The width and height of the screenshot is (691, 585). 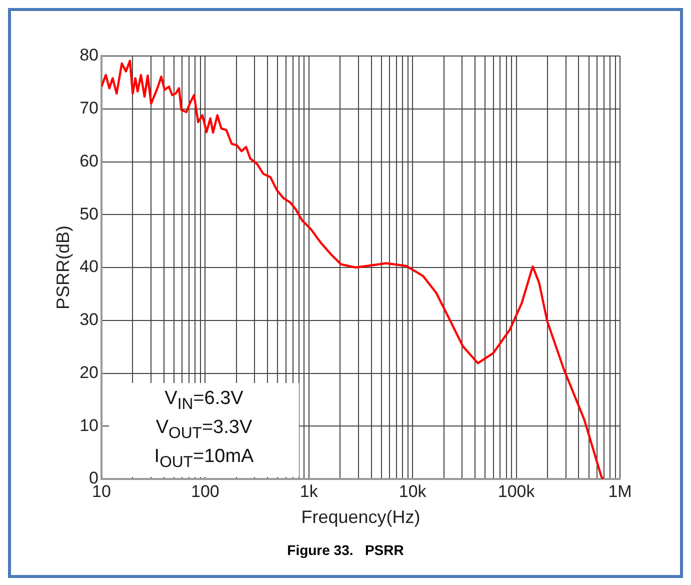 What do you see at coordinates (345, 550) in the screenshot?
I see `text: Figure 33. PSRR` at bounding box center [345, 550].